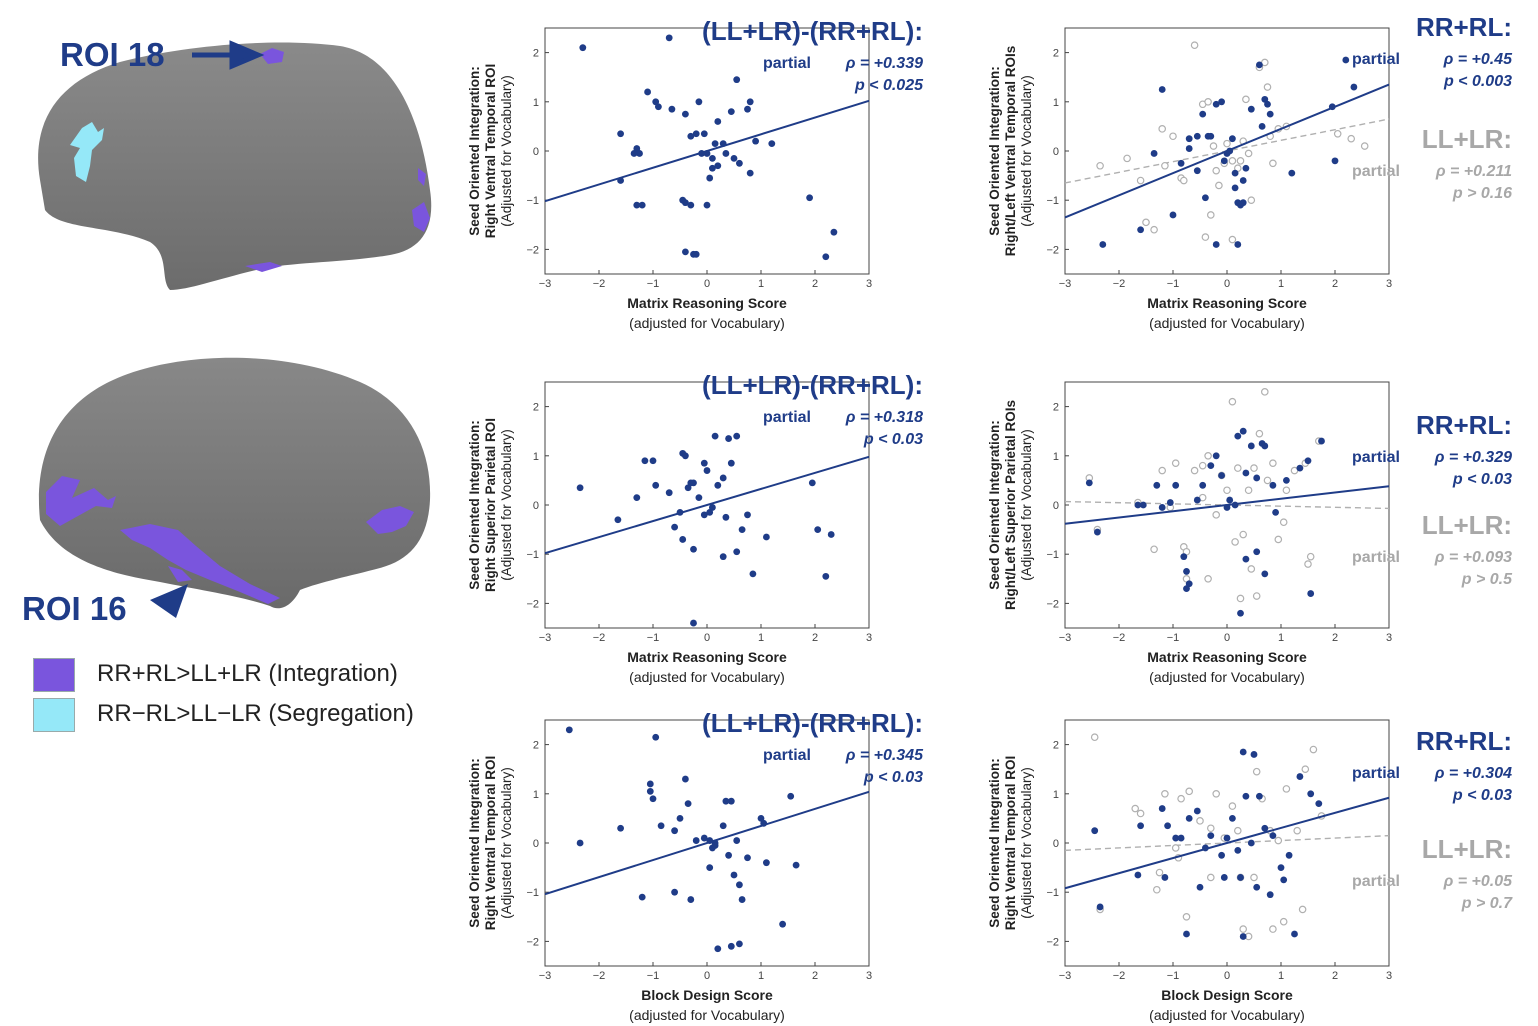 Image resolution: width=1538 pixels, height=1026 pixels. Describe the element at coordinates (1467, 139) in the screenshot. I see `annotation-title: LL+LR:` at that location.